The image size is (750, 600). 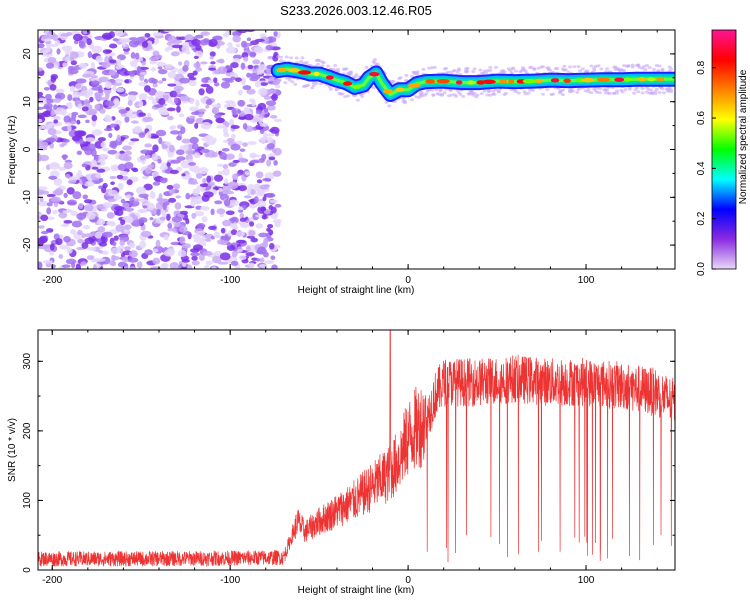 What do you see at coordinates (356, 290) in the screenshot?
I see `spectrogram-x-label: Height of straight line (km)` at bounding box center [356, 290].